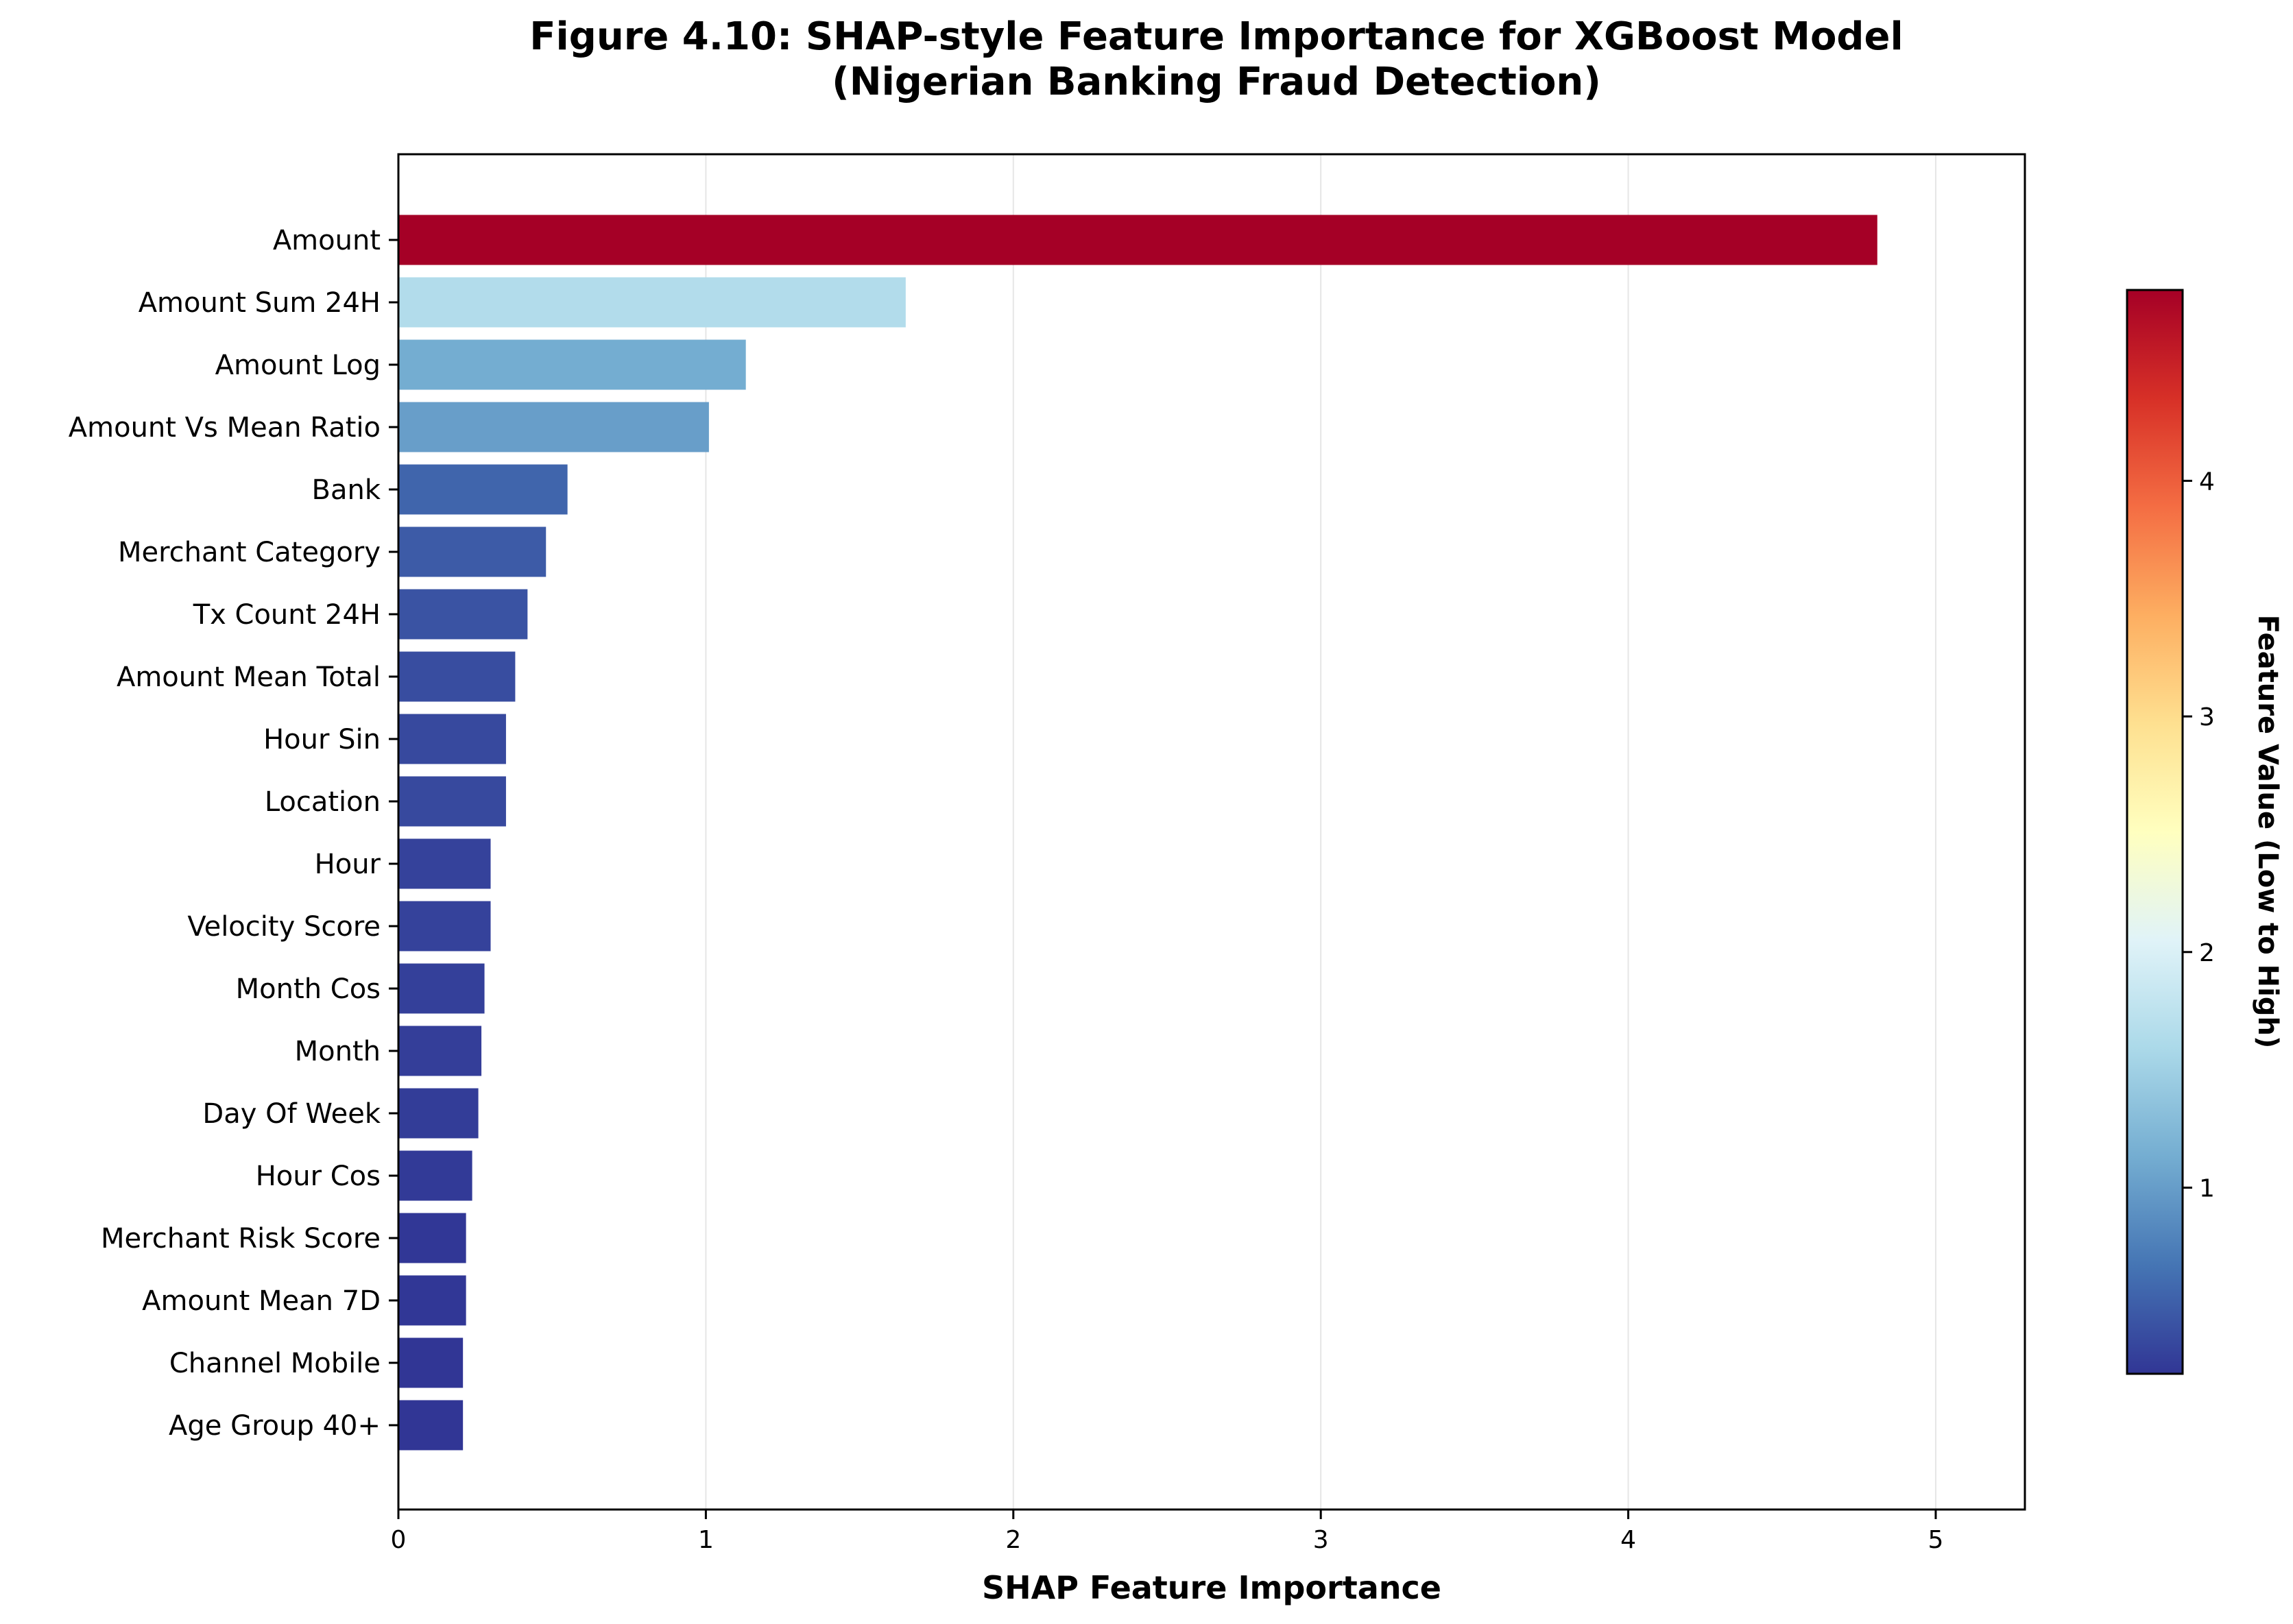 This screenshot has height=1624, width=2293. What do you see at coordinates (2207, 717) in the screenshot?
I see `colorbar-tick-label: 3` at bounding box center [2207, 717].